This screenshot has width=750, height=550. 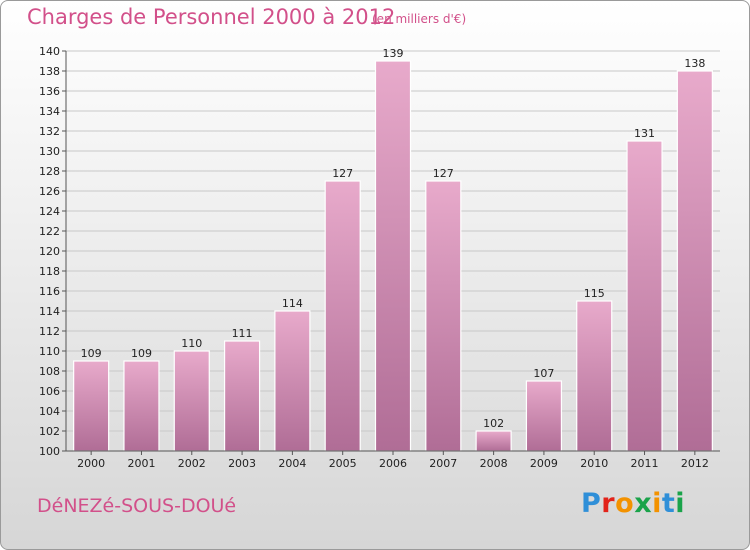 I want to click on y-tick-label: 108, so click(x=49, y=371).